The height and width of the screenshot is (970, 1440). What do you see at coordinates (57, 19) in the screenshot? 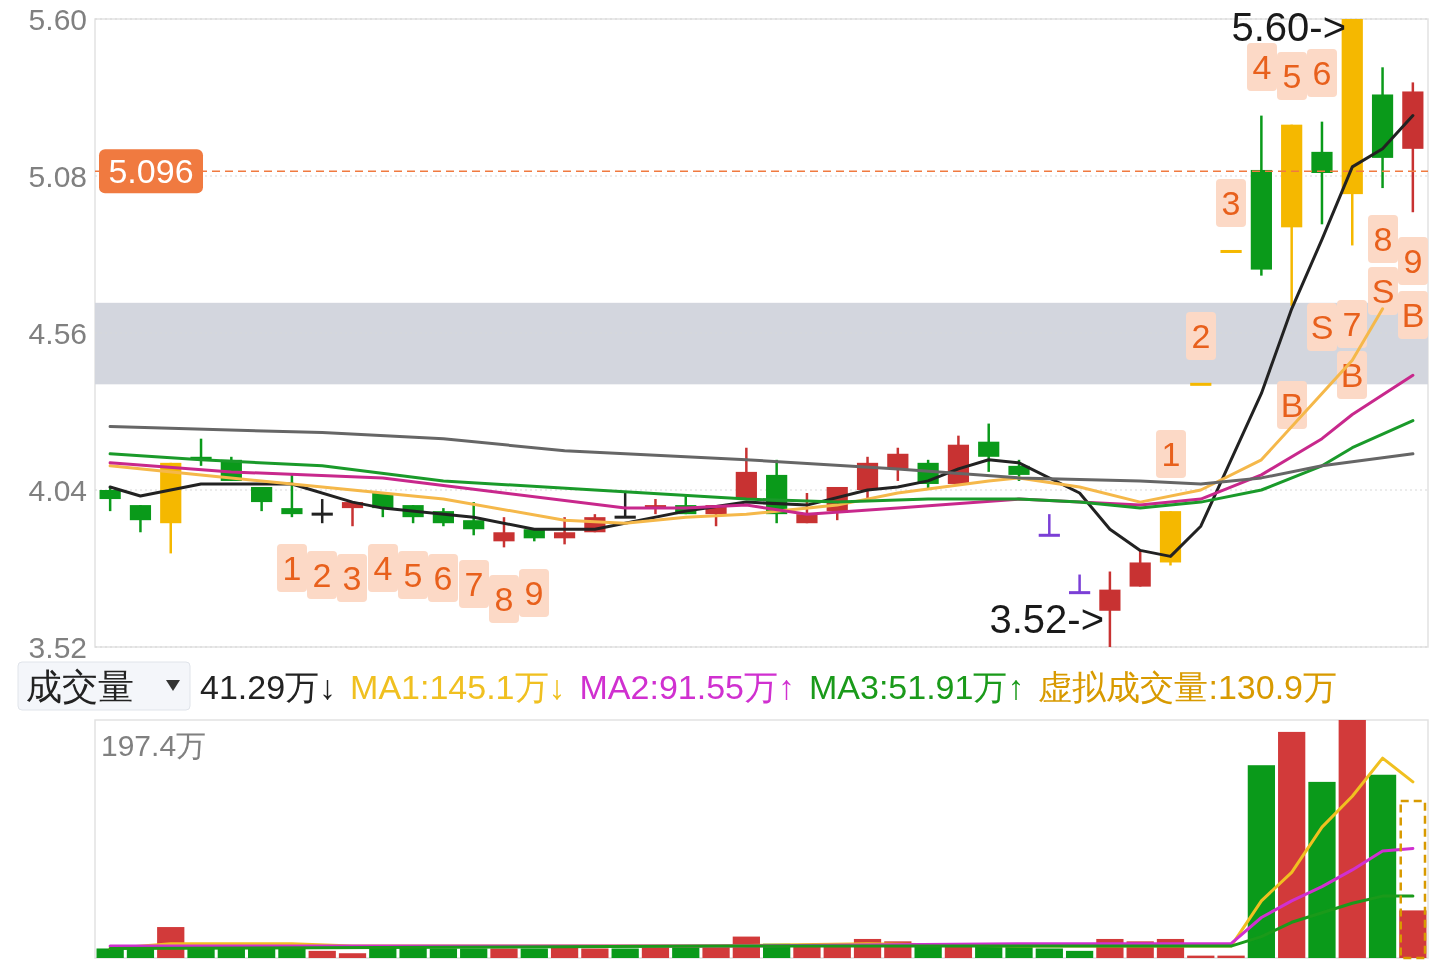
I see `y-tick-label: 5.60` at bounding box center [57, 19].